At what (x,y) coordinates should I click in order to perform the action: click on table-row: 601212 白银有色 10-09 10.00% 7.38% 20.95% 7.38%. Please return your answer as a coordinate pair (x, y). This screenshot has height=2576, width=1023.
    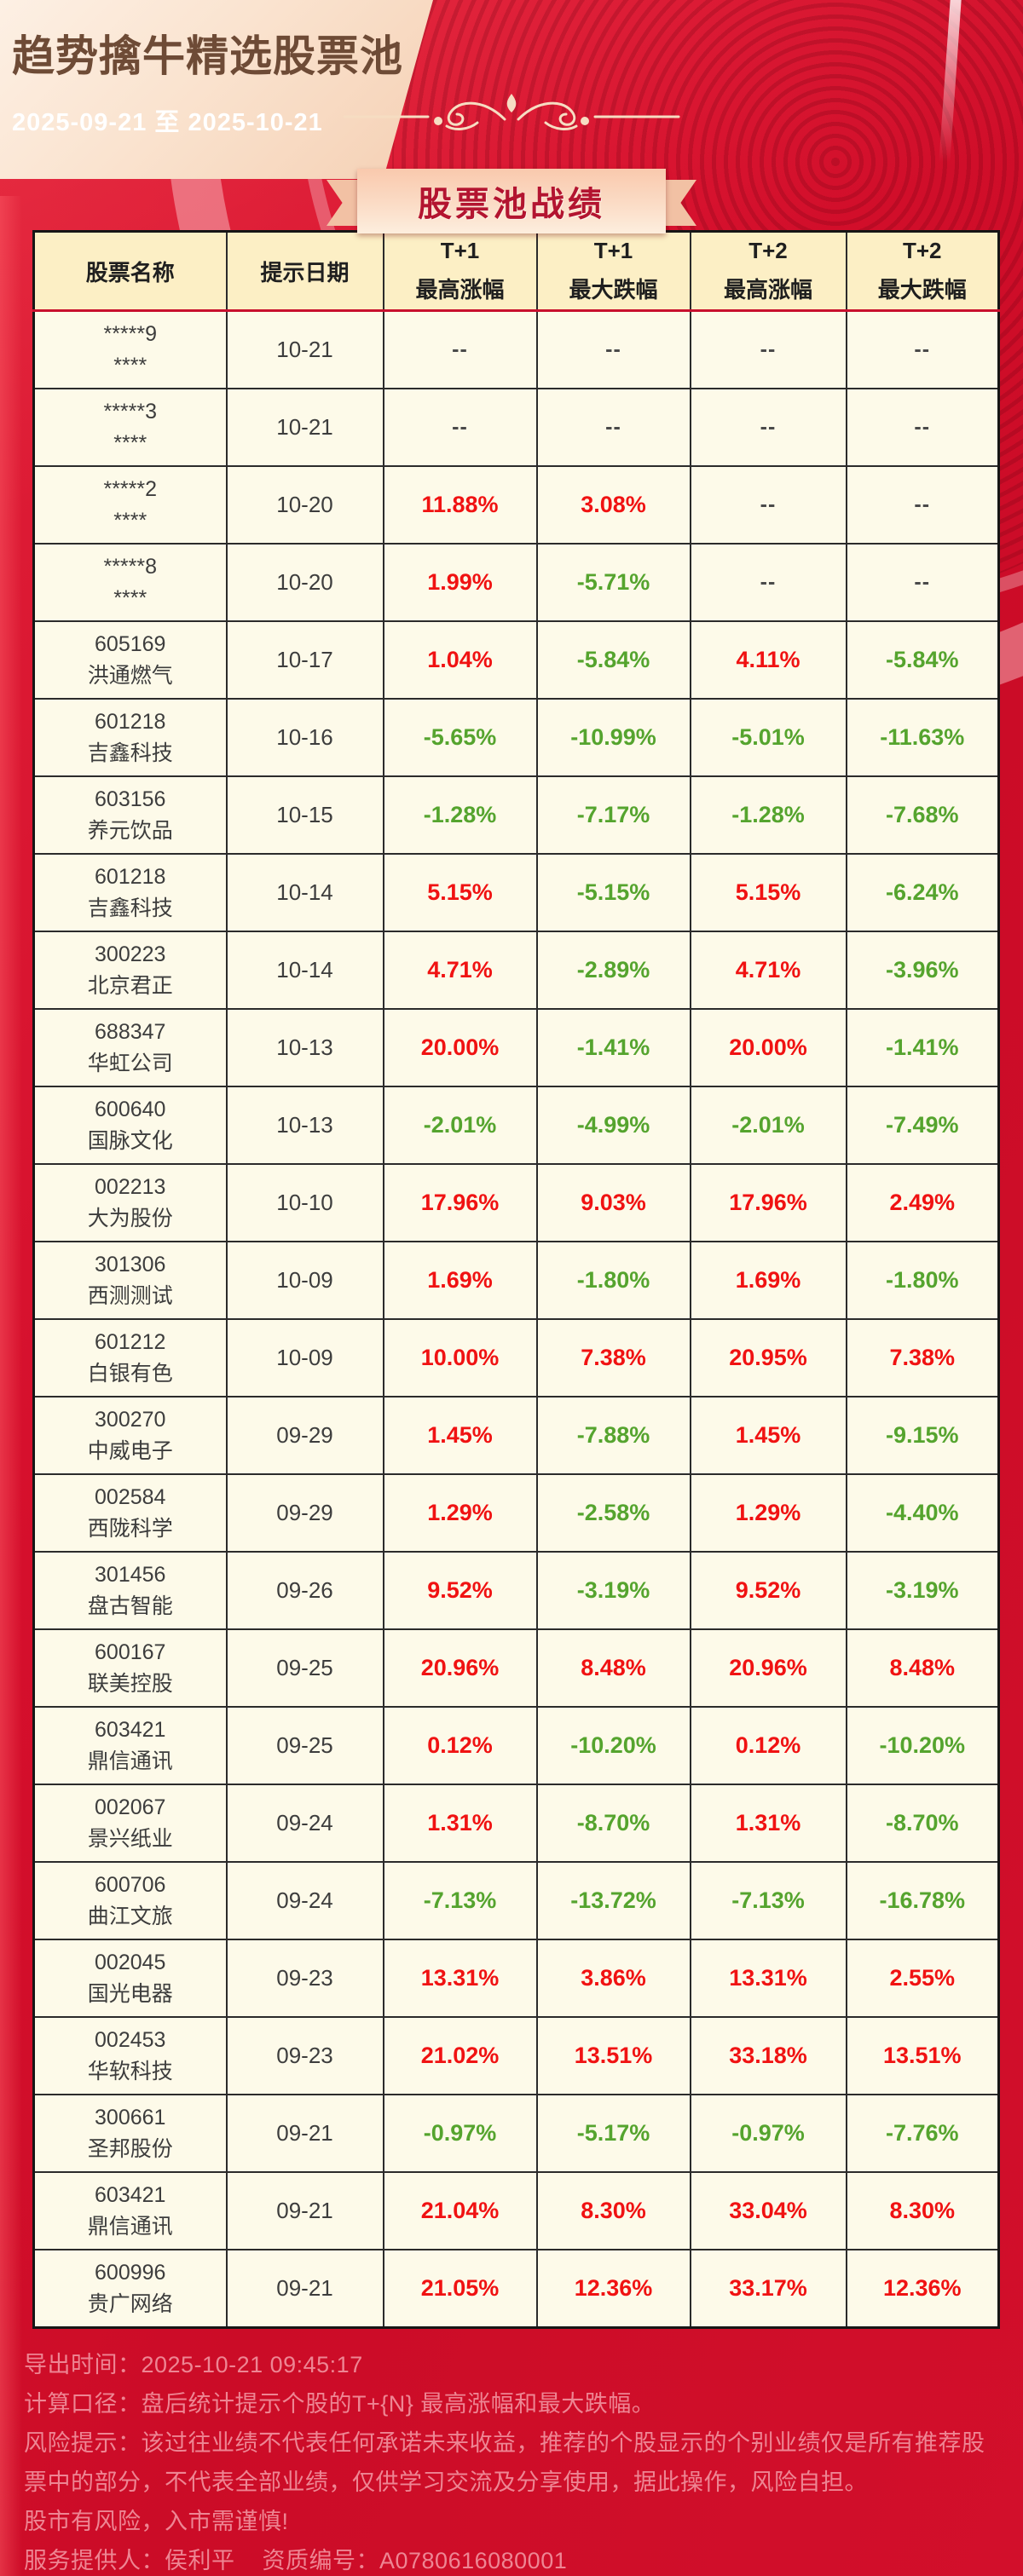
    Looking at the image, I should click on (516, 1357).